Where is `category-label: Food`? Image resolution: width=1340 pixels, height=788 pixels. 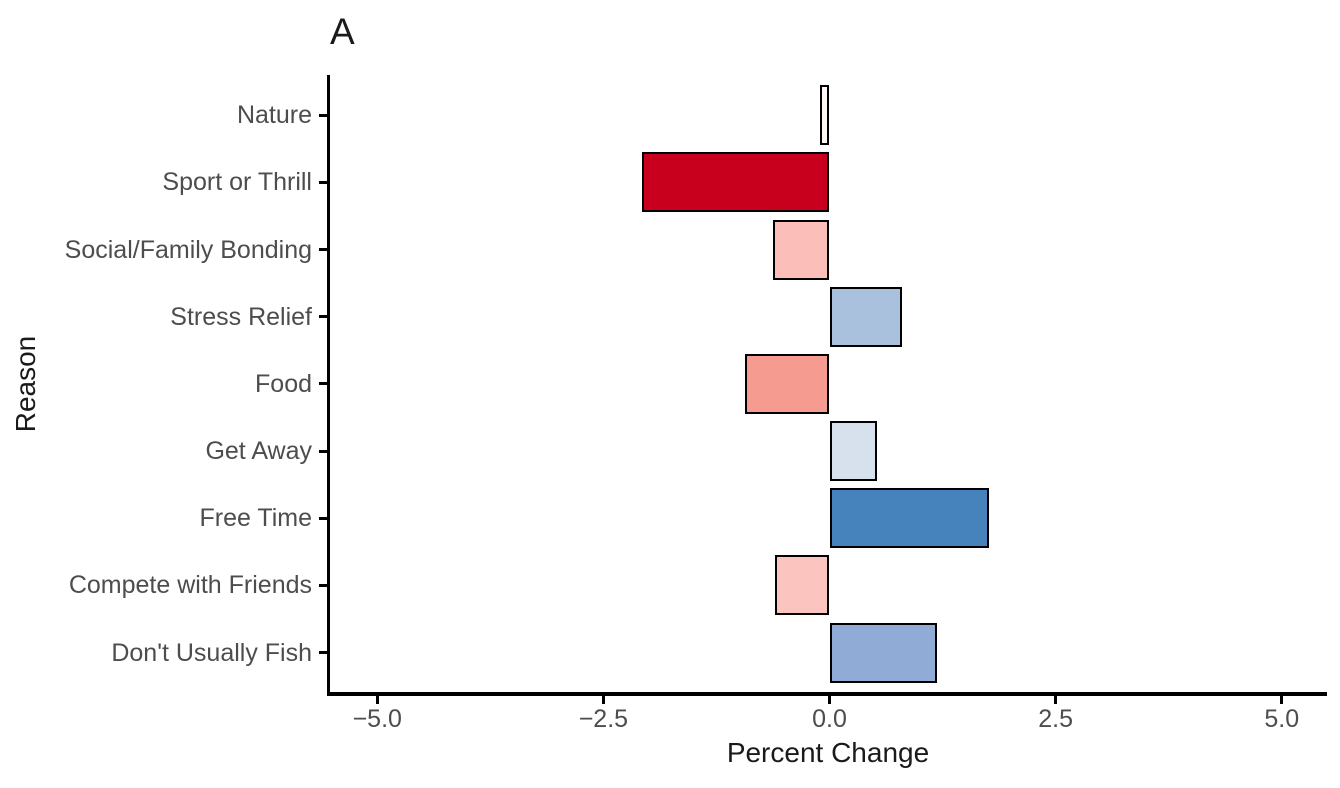
category-label: Food is located at coordinates (283, 383).